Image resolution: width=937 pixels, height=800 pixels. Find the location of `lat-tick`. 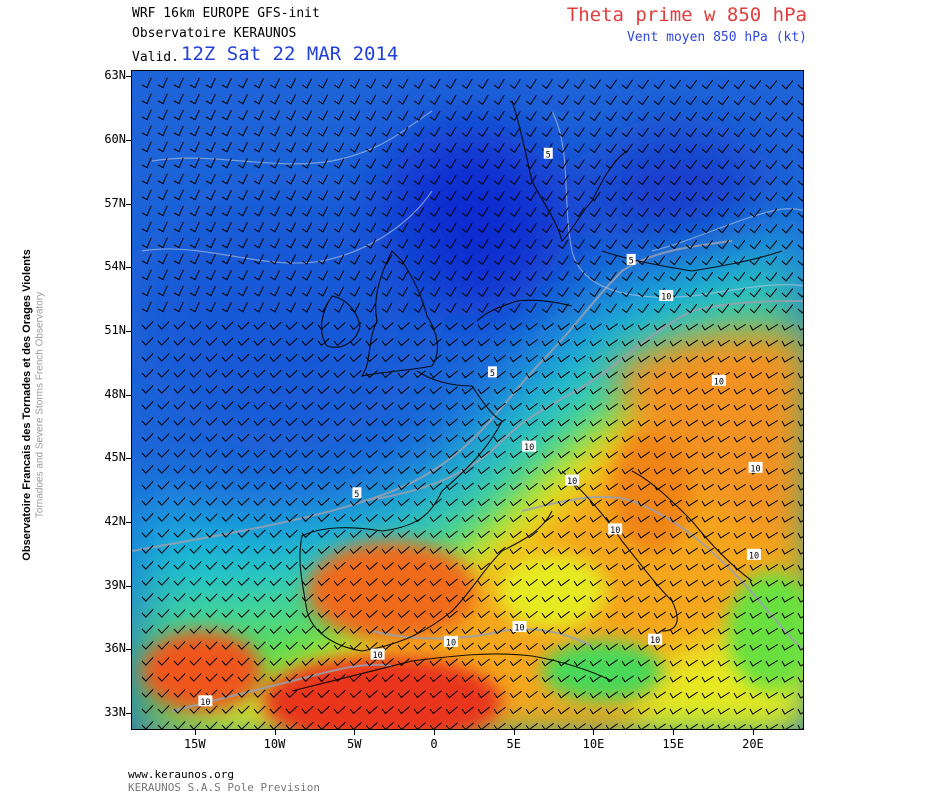

lat-tick is located at coordinates (128, 204).